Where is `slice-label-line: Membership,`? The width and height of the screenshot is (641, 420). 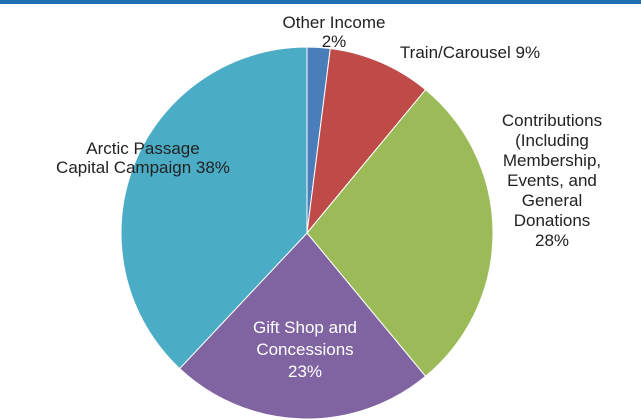 slice-label-line: Membership, is located at coordinates (552, 160).